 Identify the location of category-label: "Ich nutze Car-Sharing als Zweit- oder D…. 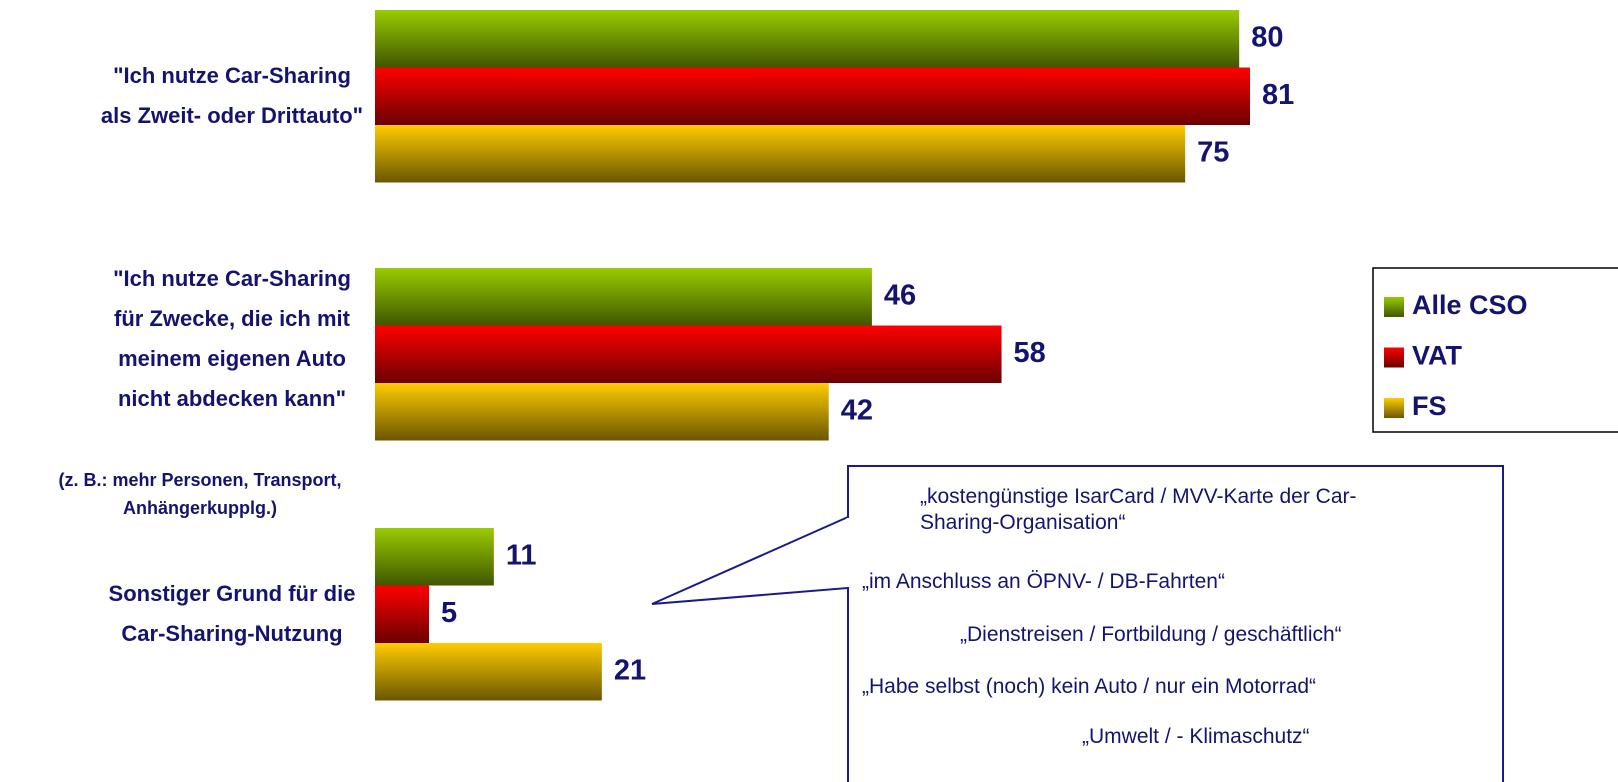
(232, 96).